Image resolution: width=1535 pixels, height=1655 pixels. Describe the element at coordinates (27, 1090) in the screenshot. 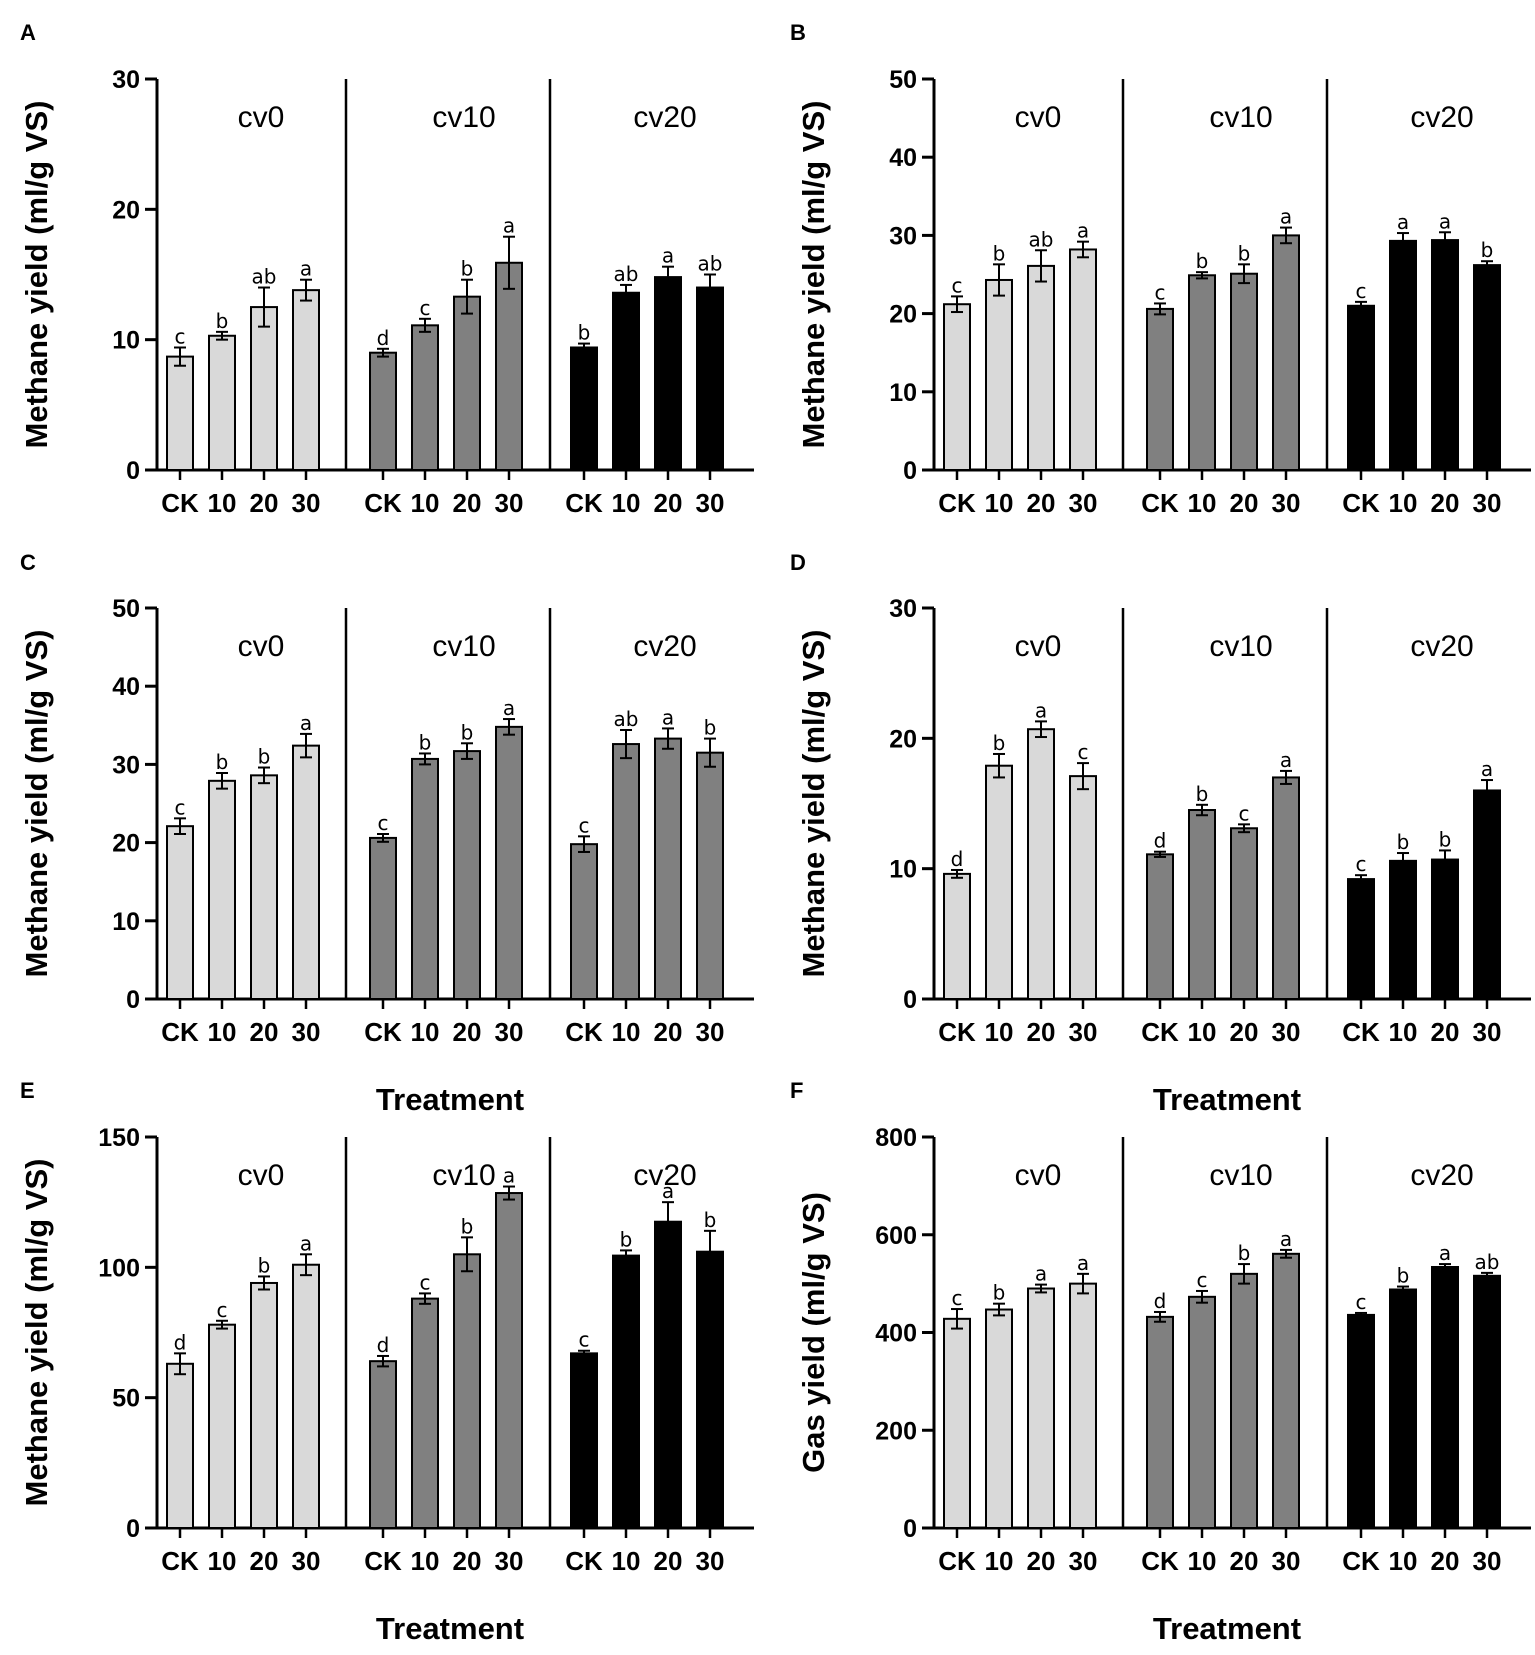

I see `panel-letter: E` at that location.